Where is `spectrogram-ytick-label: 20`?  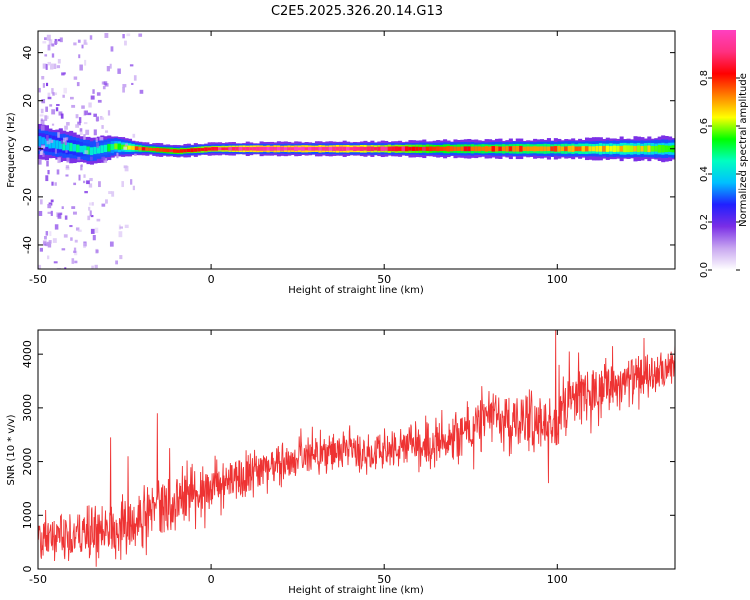 spectrogram-ytick-label: 20 is located at coordinates (27, 101).